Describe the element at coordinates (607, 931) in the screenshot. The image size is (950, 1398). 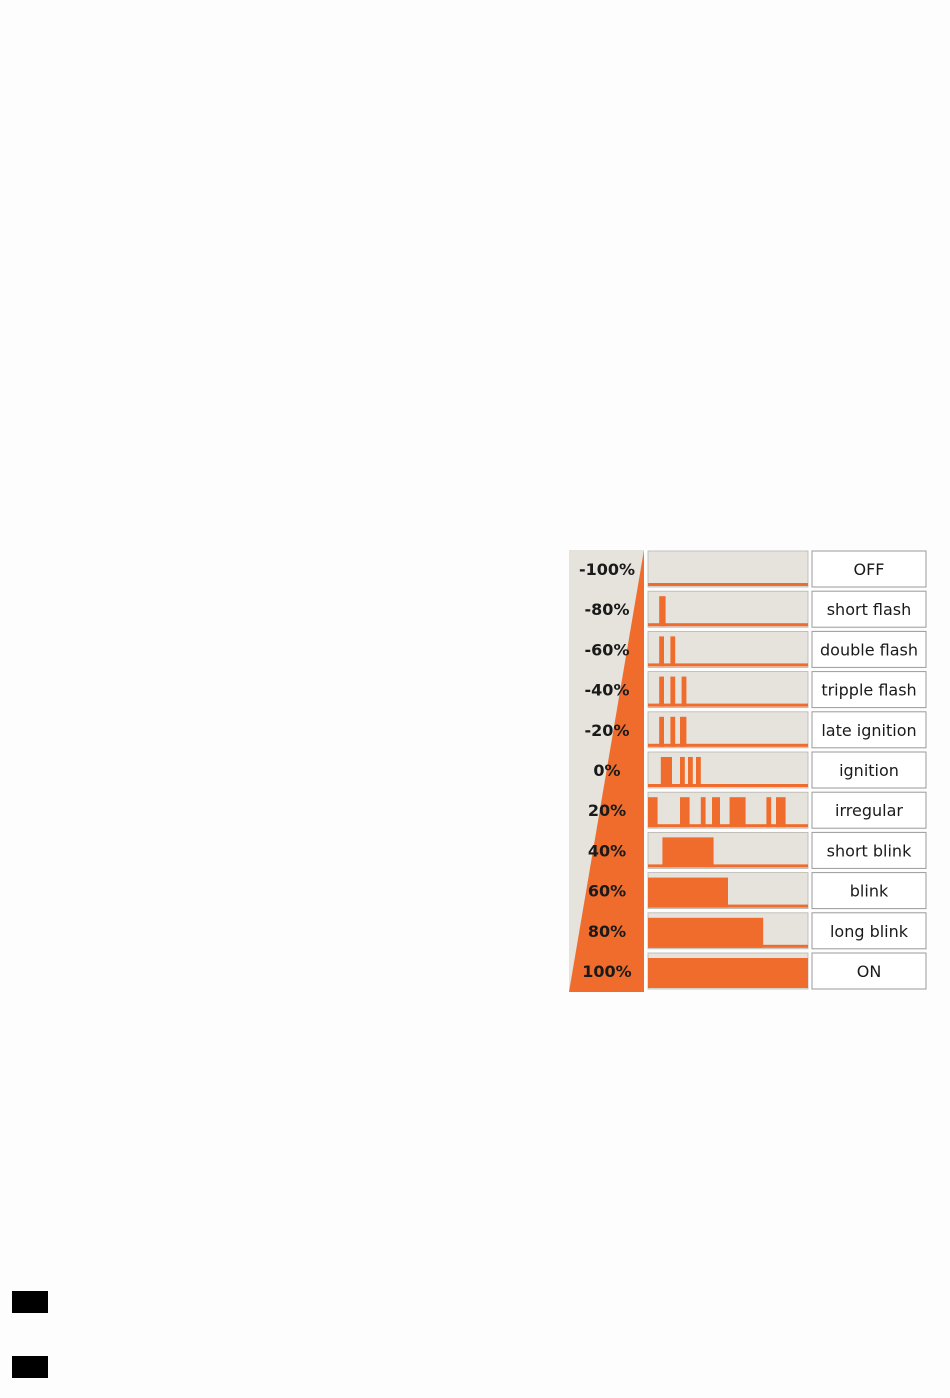
I see `percent-label: 80%` at that location.